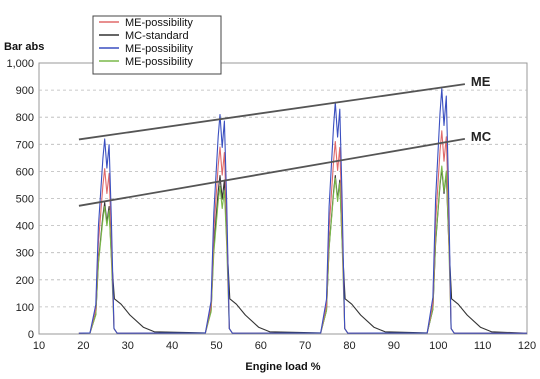  Describe the element at coordinates (282, 367) in the screenshot. I see `x-axis-title: Engine load %` at that location.